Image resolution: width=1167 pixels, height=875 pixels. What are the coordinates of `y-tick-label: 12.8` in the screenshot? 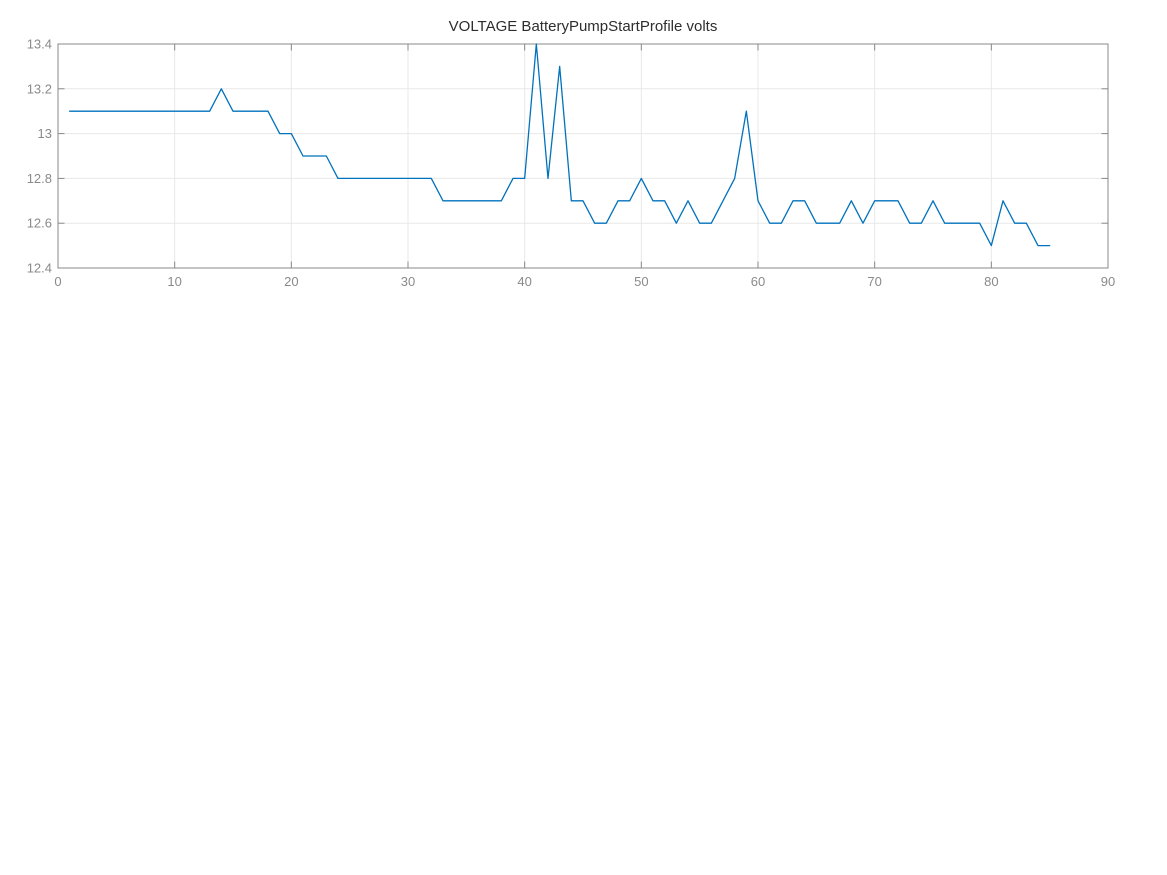 It's located at (39, 178).